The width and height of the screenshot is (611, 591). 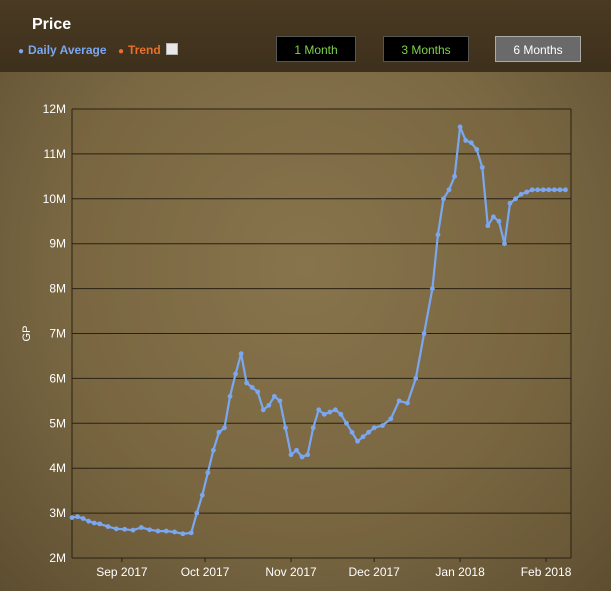 What do you see at coordinates (57, 378) in the screenshot?
I see `y-tick-label: 6M` at bounding box center [57, 378].